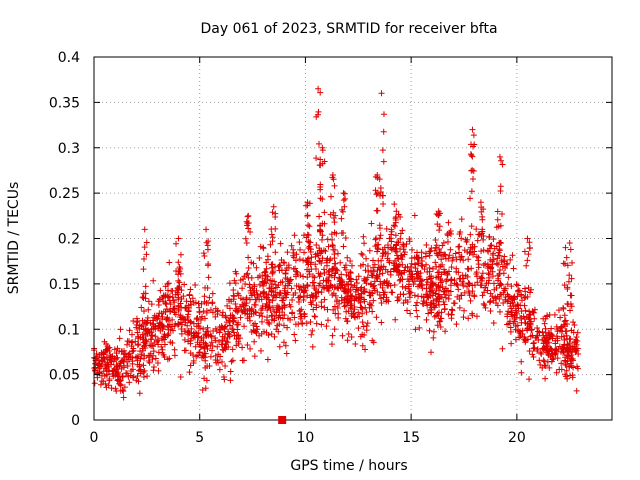  Describe the element at coordinates (411, 438) in the screenshot. I see `x-tick-label: 15` at that location.